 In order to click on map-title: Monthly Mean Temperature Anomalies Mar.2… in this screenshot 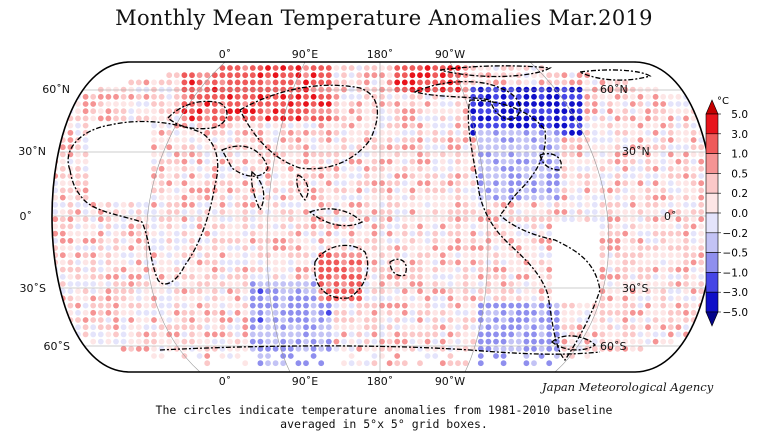, I will do `click(384, 18)`.